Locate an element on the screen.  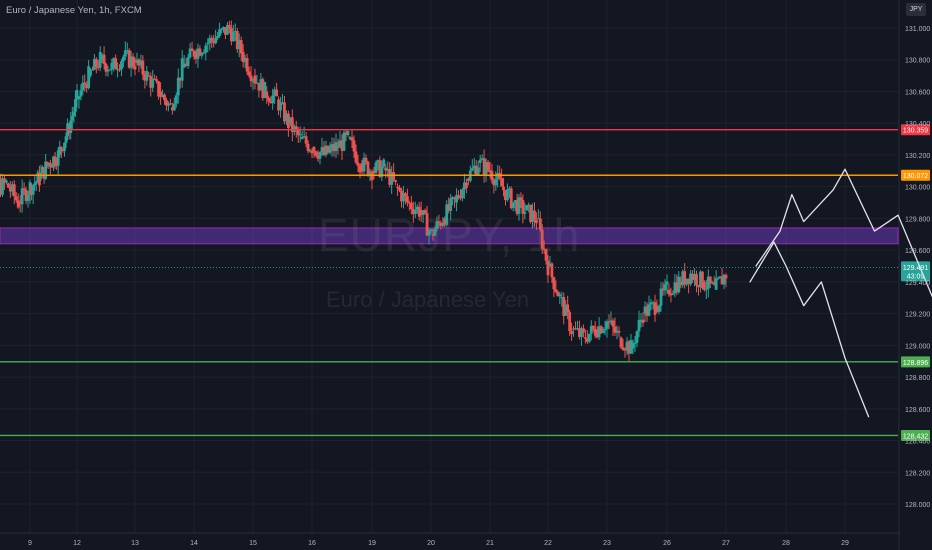
time-tick-label: 20 is located at coordinates (431, 543).